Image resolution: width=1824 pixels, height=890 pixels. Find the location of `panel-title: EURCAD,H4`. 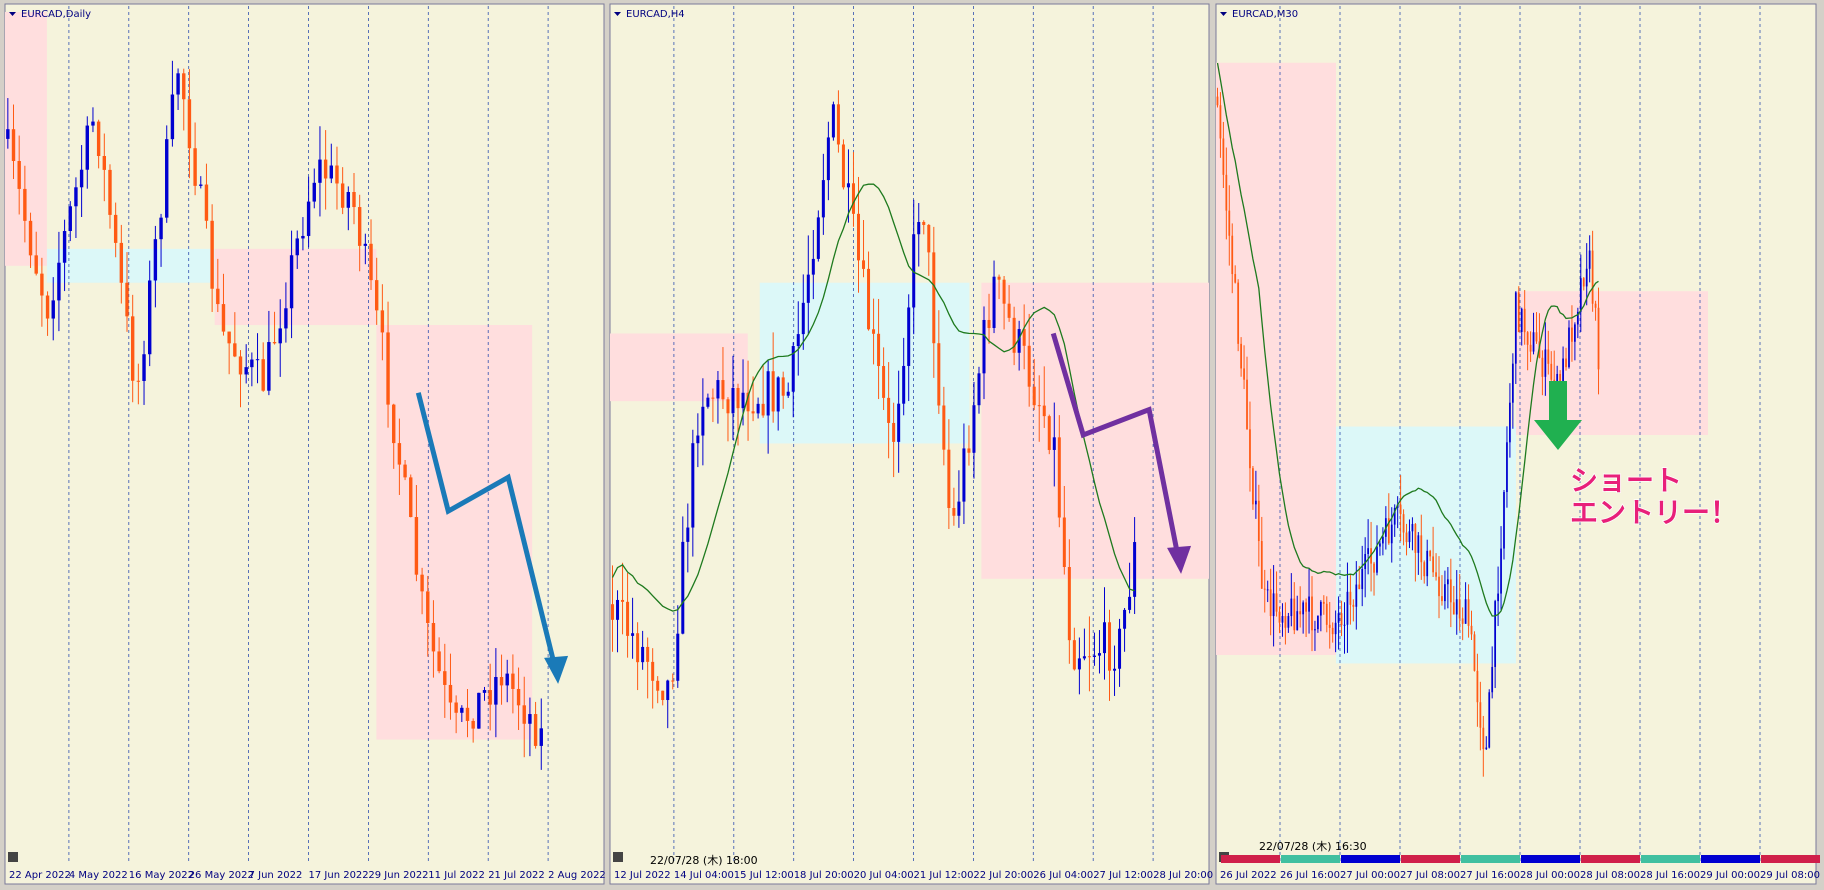

panel-title: EURCAD,H4 is located at coordinates (655, 14).